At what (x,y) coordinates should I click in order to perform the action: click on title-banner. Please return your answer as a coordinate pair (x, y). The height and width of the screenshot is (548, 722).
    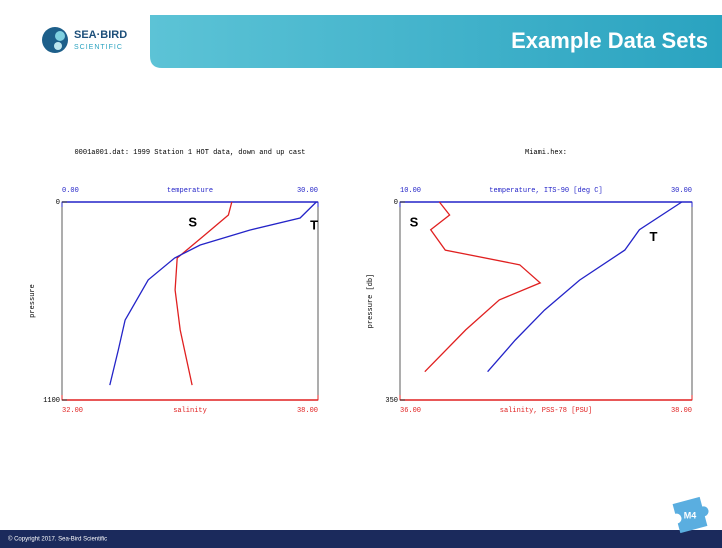
    Looking at the image, I should click on (436, 41).